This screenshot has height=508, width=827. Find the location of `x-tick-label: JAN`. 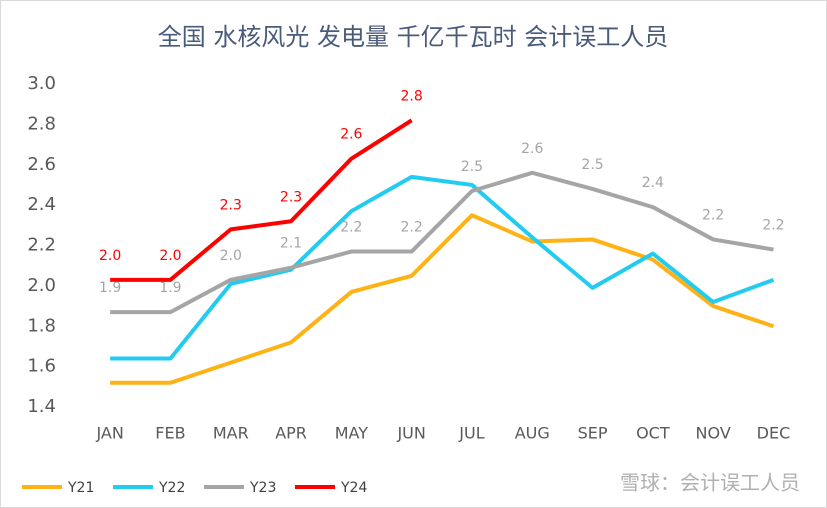

x-tick-label: JAN is located at coordinates (109, 433).